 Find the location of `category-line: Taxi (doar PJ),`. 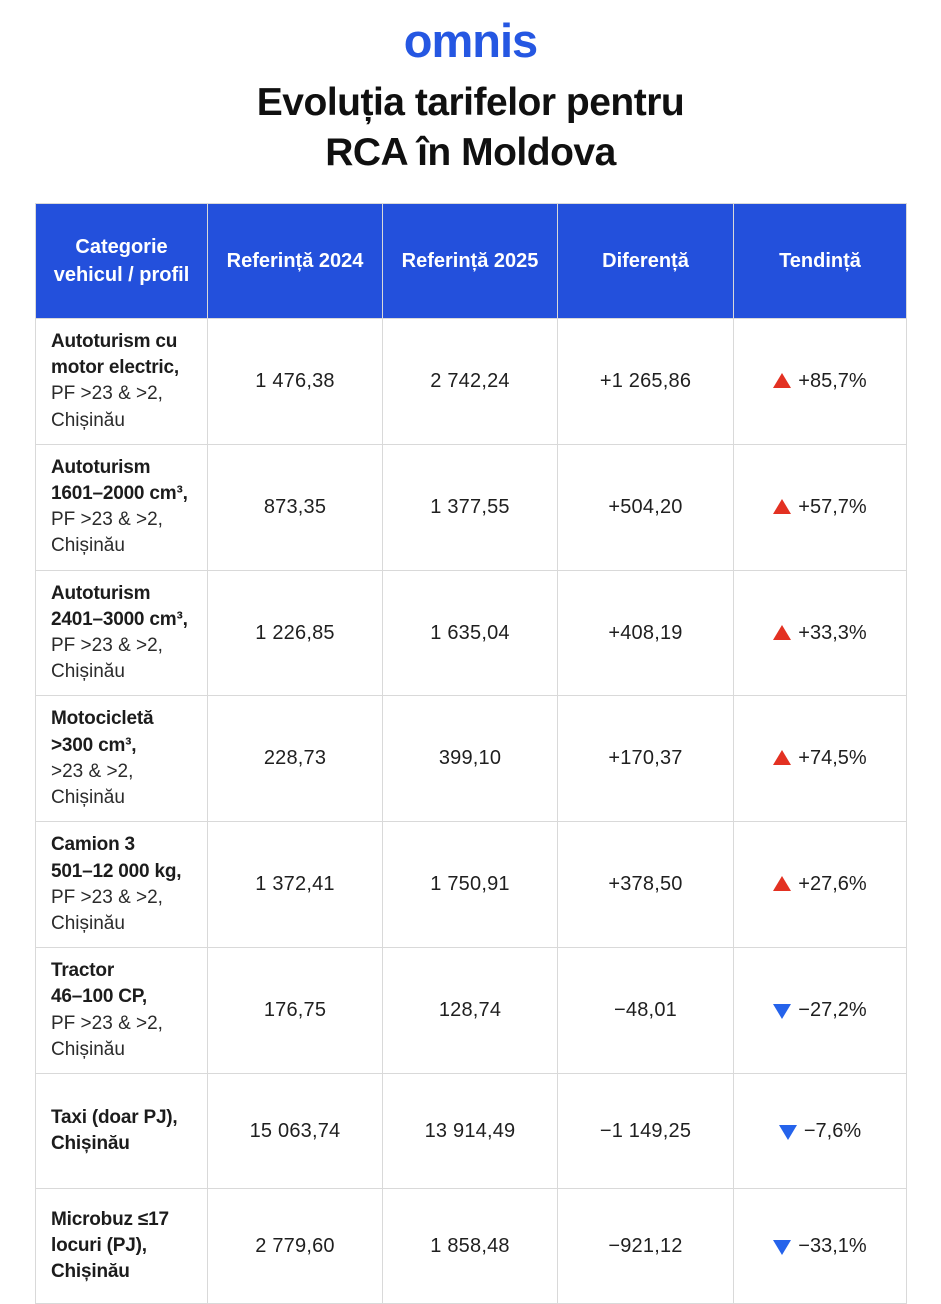

category-line: Taxi (doar PJ), is located at coordinates (114, 1117).